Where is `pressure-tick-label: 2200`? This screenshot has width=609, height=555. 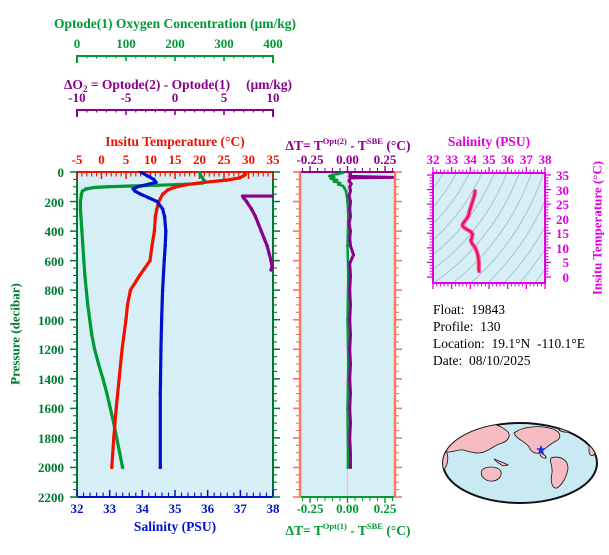 pressure-tick-label: 2200 is located at coordinates (51, 497).